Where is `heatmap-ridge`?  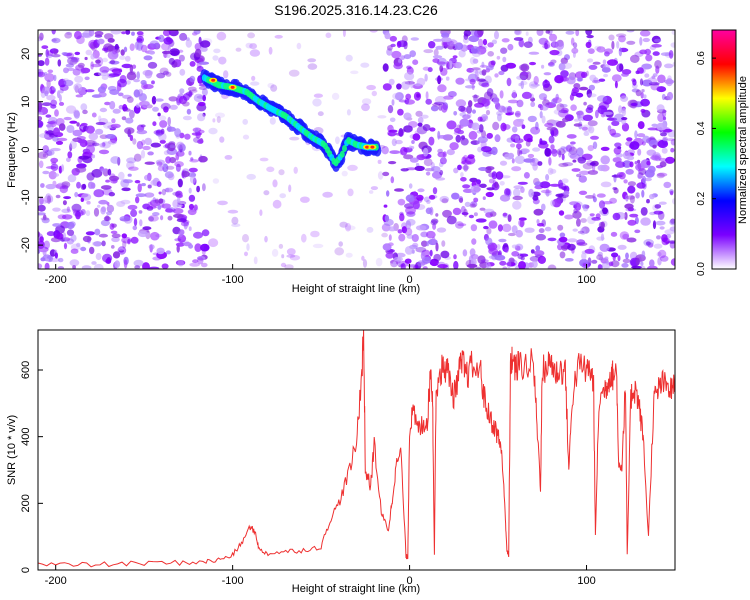
heatmap-ridge is located at coordinates (291, 120).